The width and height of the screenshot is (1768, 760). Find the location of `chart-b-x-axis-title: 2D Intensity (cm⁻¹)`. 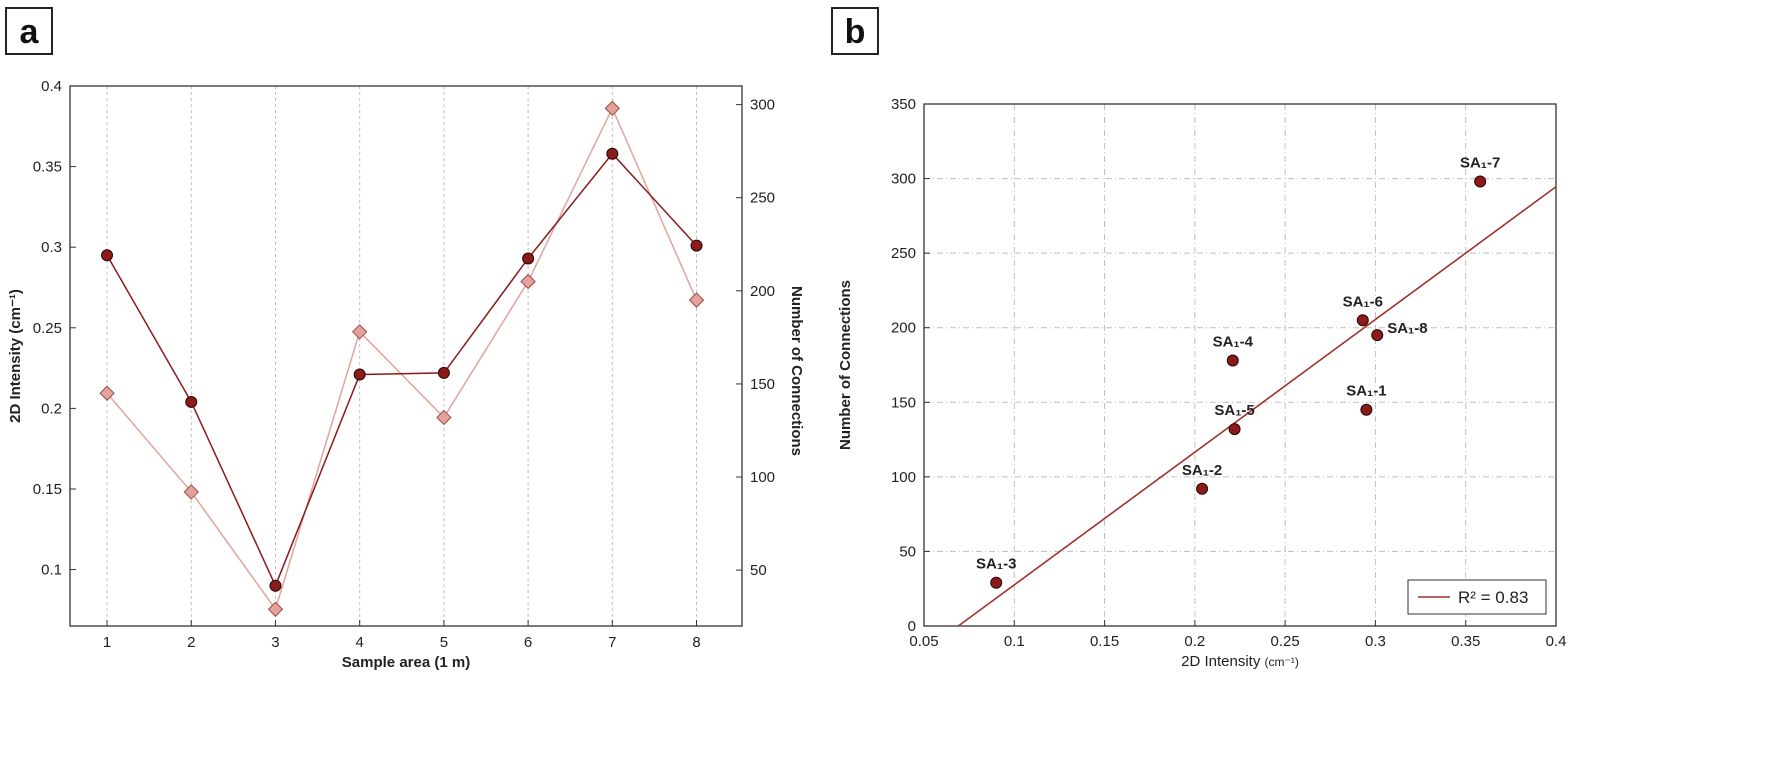

chart-b-x-axis-title: 2D Intensity (cm⁻¹) is located at coordinates (1240, 661).